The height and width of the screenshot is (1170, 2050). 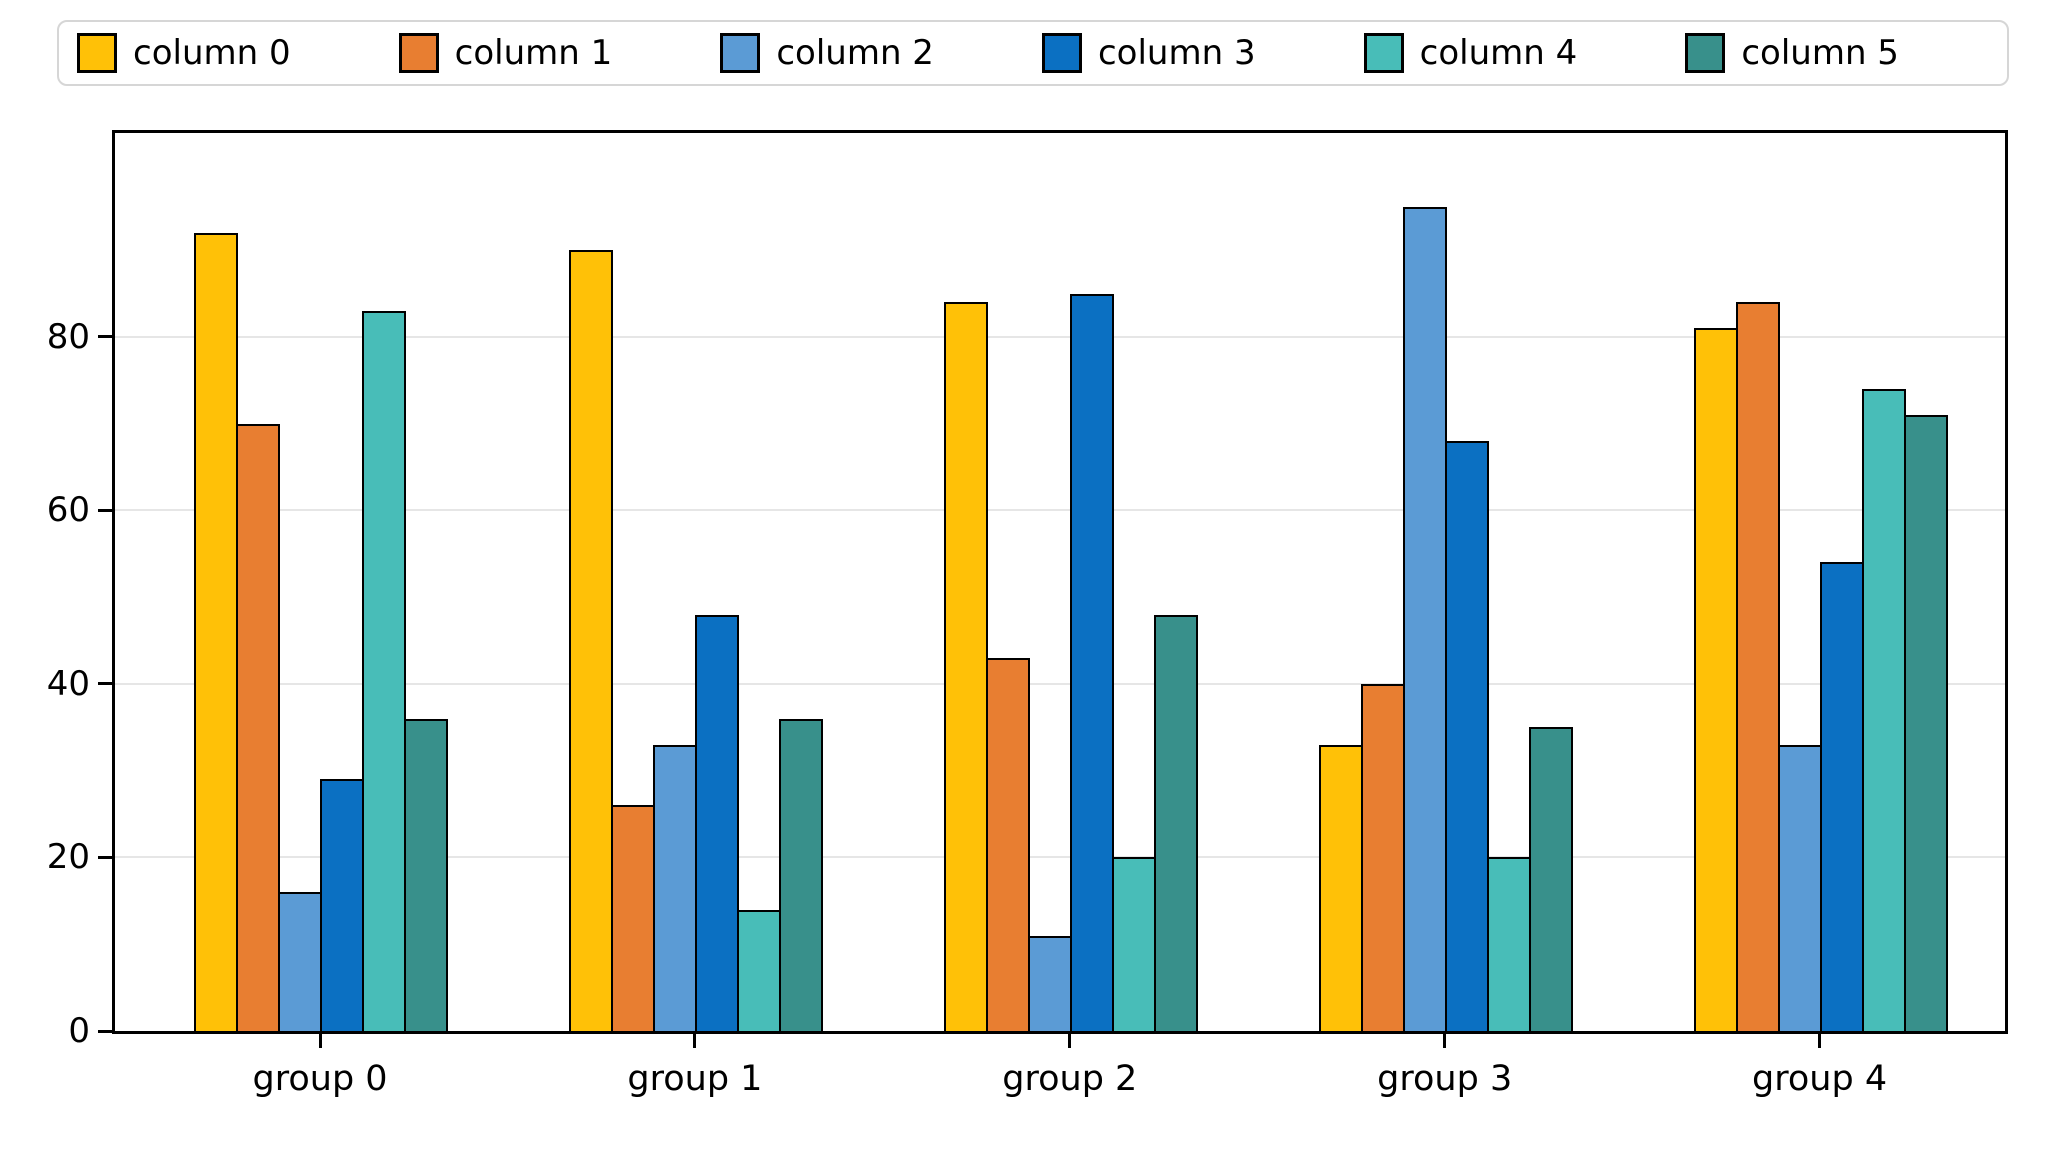 I want to click on legend-item-3: column 3, so click(x=1202, y=53).